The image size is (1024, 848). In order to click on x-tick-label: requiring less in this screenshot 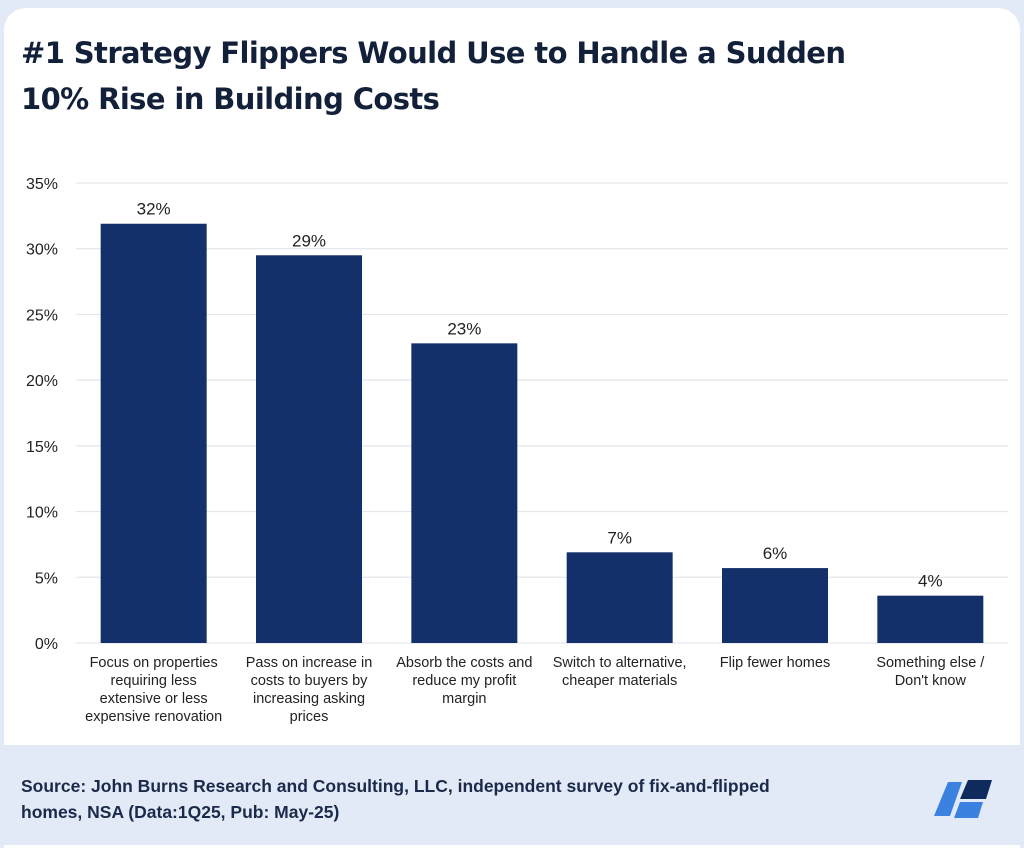, I will do `click(154, 681)`.